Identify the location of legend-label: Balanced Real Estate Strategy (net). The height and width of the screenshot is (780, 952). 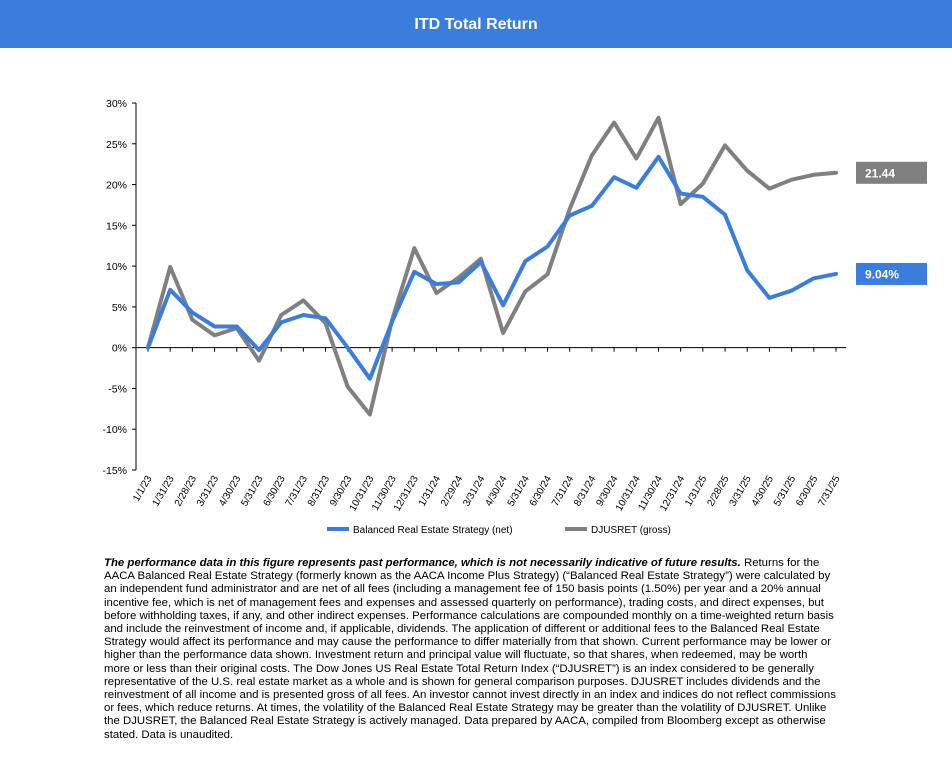
(433, 530).